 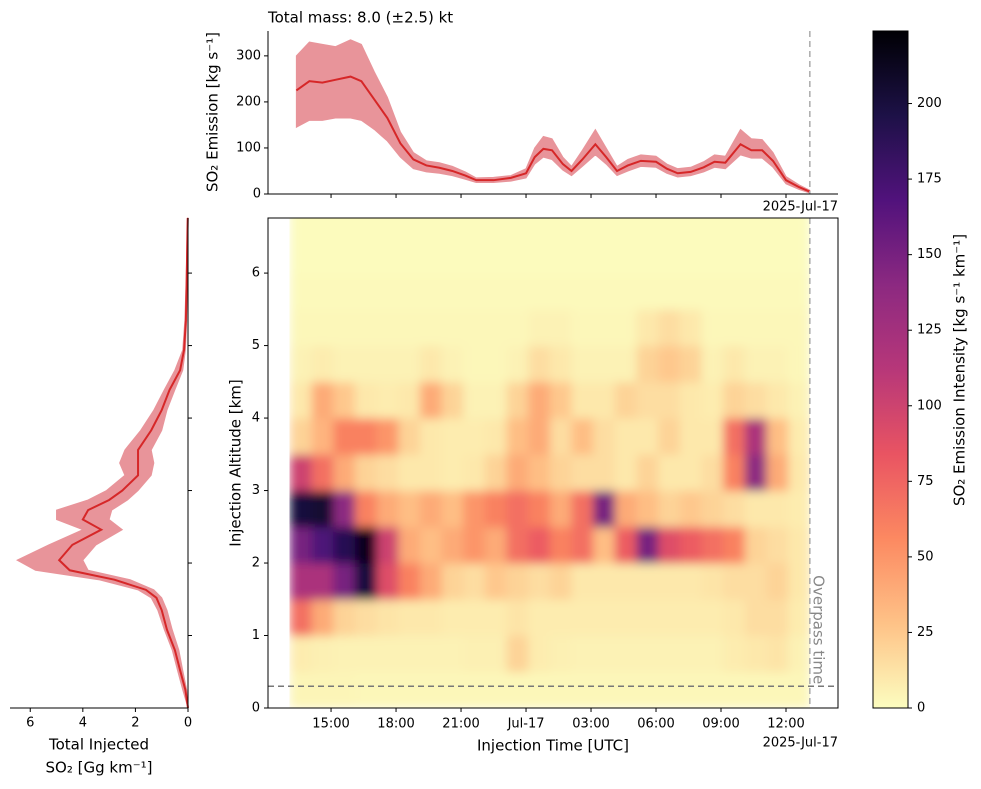 What do you see at coordinates (99, 768) in the screenshot?
I see `left-x-label: SO₂ [Gg km⁻¹]` at bounding box center [99, 768].